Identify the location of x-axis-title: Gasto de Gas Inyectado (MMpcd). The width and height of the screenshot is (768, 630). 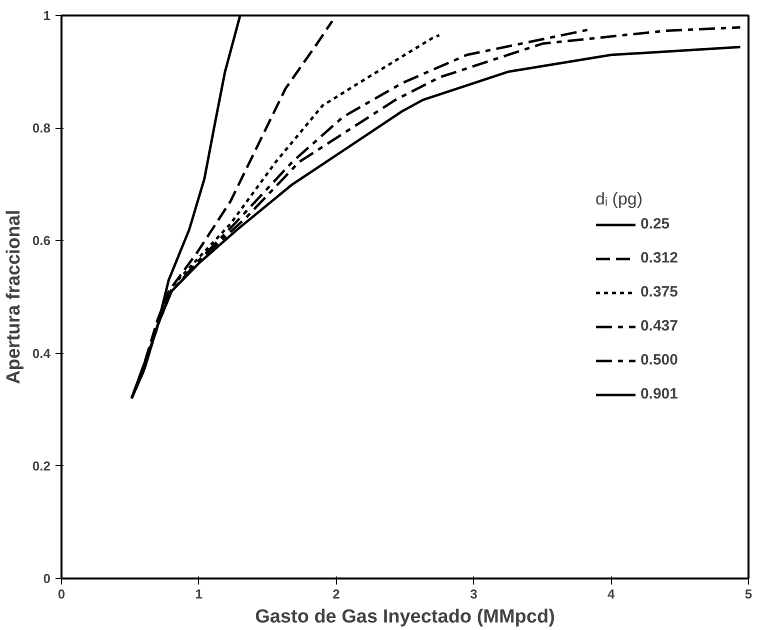
(405, 617).